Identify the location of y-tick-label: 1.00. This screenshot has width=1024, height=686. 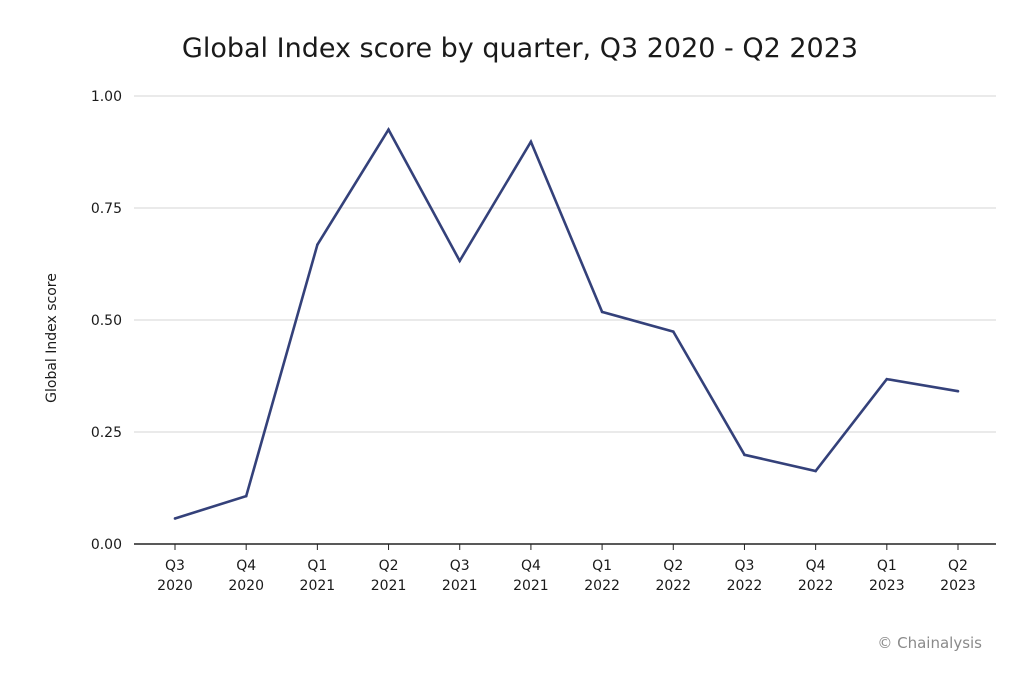
(106, 97).